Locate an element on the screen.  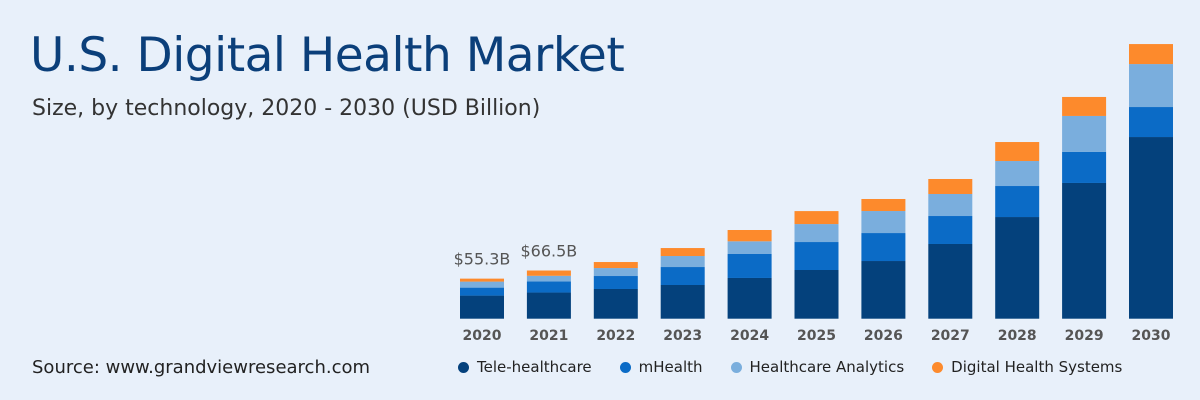
bar-segment-mhealth-2027 is located at coordinates (950, 230).